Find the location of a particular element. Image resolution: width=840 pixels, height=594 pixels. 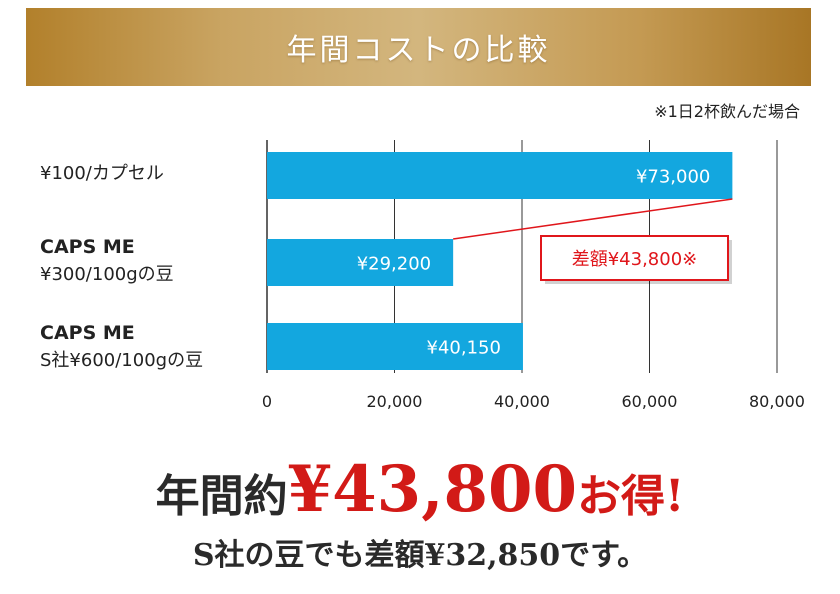

footnote: ※1日2杯飲んだ場合 is located at coordinates (727, 111).